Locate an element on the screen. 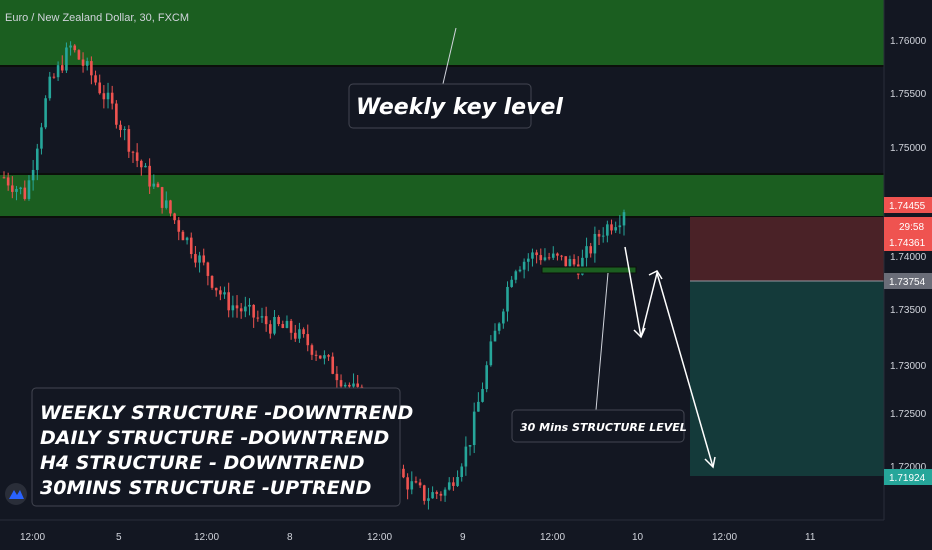 The image size is (932, 550). structure-line-30m: 30MINS STRUCTURE -UPTREND is located at coordinates (205, 488).